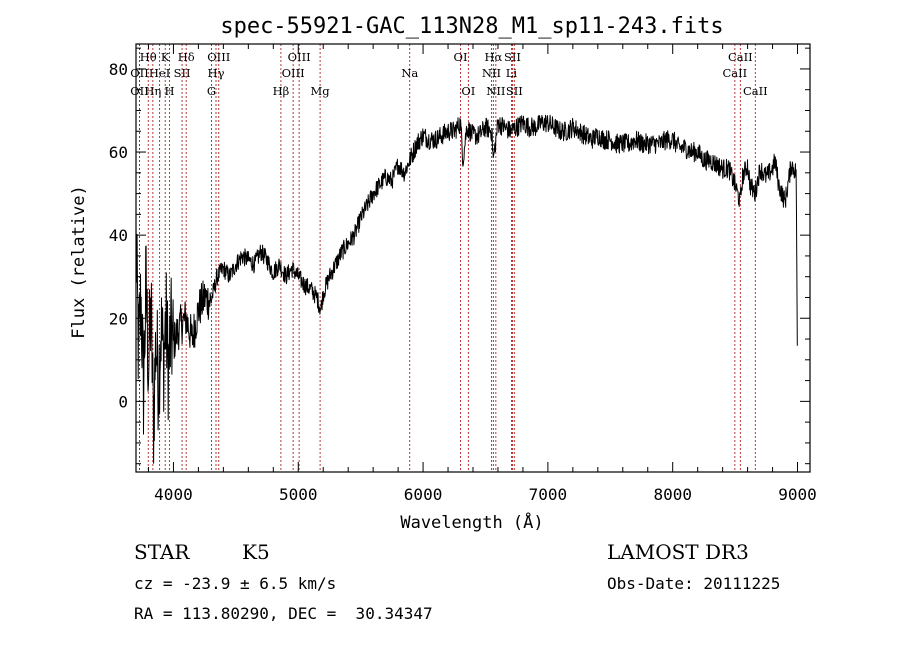 This screenshot has height=649, width=900. Describe the element at coordinates (491, 73) in the screenshot. I see `line-label-21: NII` at that location.